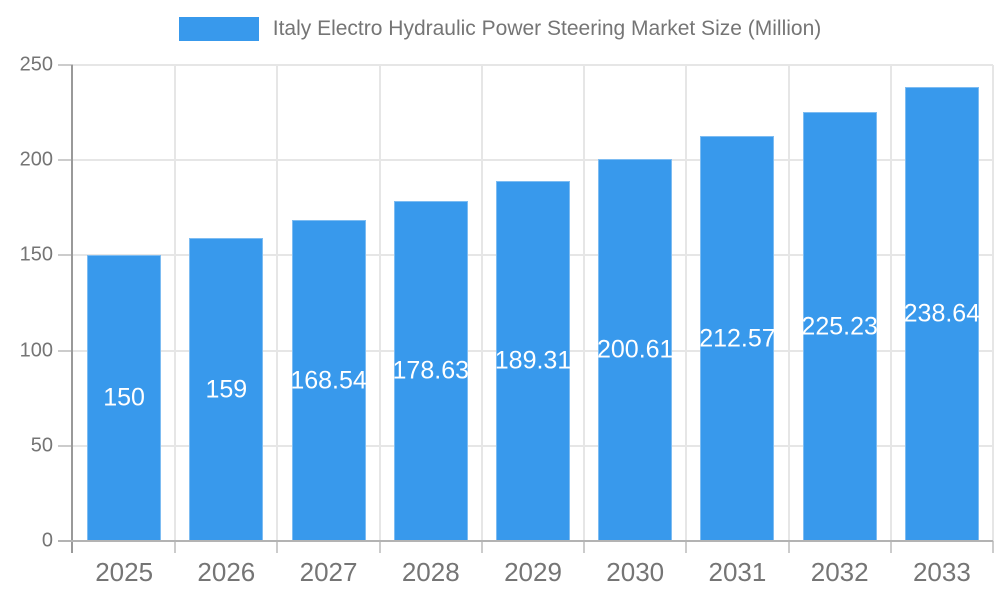  Describe the element at coordinates (36, 350) in the screenshot. I see `y-axis-label: 100` at that location.